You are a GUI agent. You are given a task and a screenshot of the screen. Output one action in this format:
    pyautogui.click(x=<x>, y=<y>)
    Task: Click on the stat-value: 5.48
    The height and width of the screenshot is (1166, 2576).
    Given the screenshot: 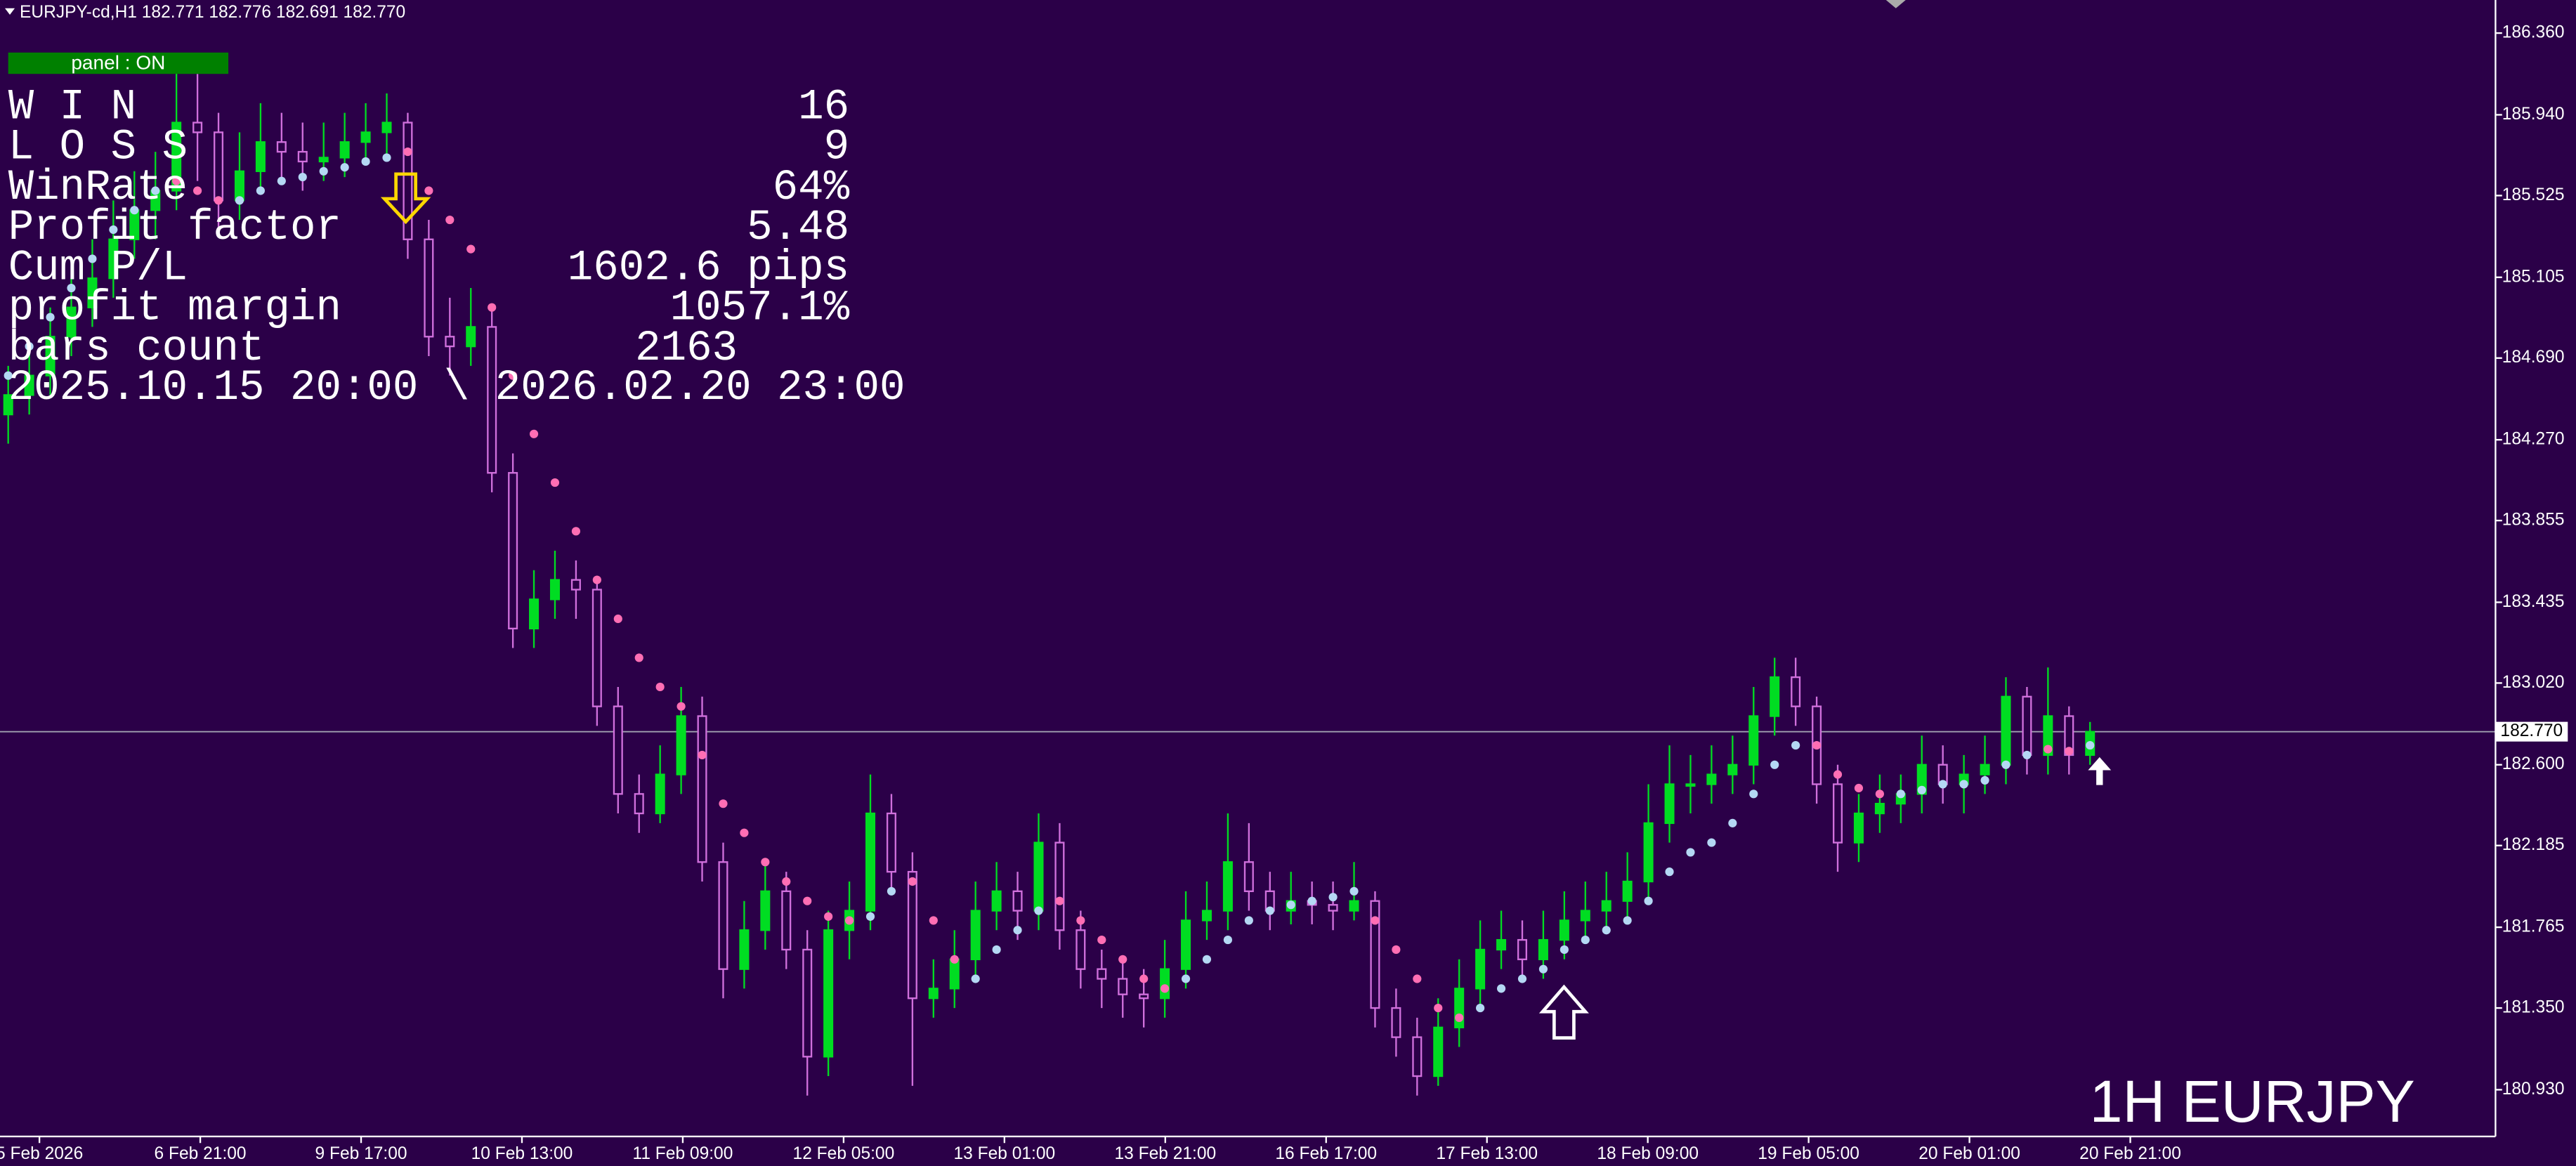 What is the action you would take?
    pyautogui.click(x=798, y=228)
    